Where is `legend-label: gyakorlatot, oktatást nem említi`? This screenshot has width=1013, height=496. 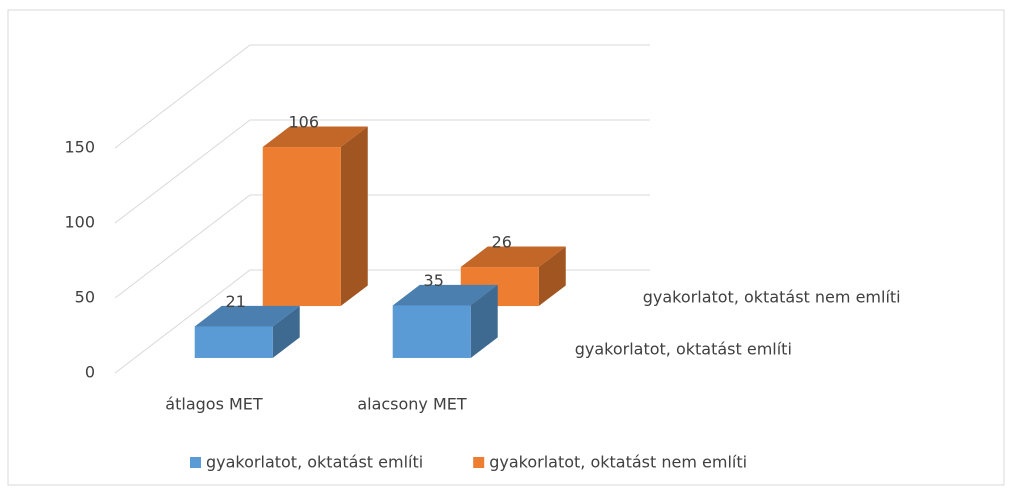 legend-label: gyakorlatot, oktatást nem említi is located at coordinates (618, 462).